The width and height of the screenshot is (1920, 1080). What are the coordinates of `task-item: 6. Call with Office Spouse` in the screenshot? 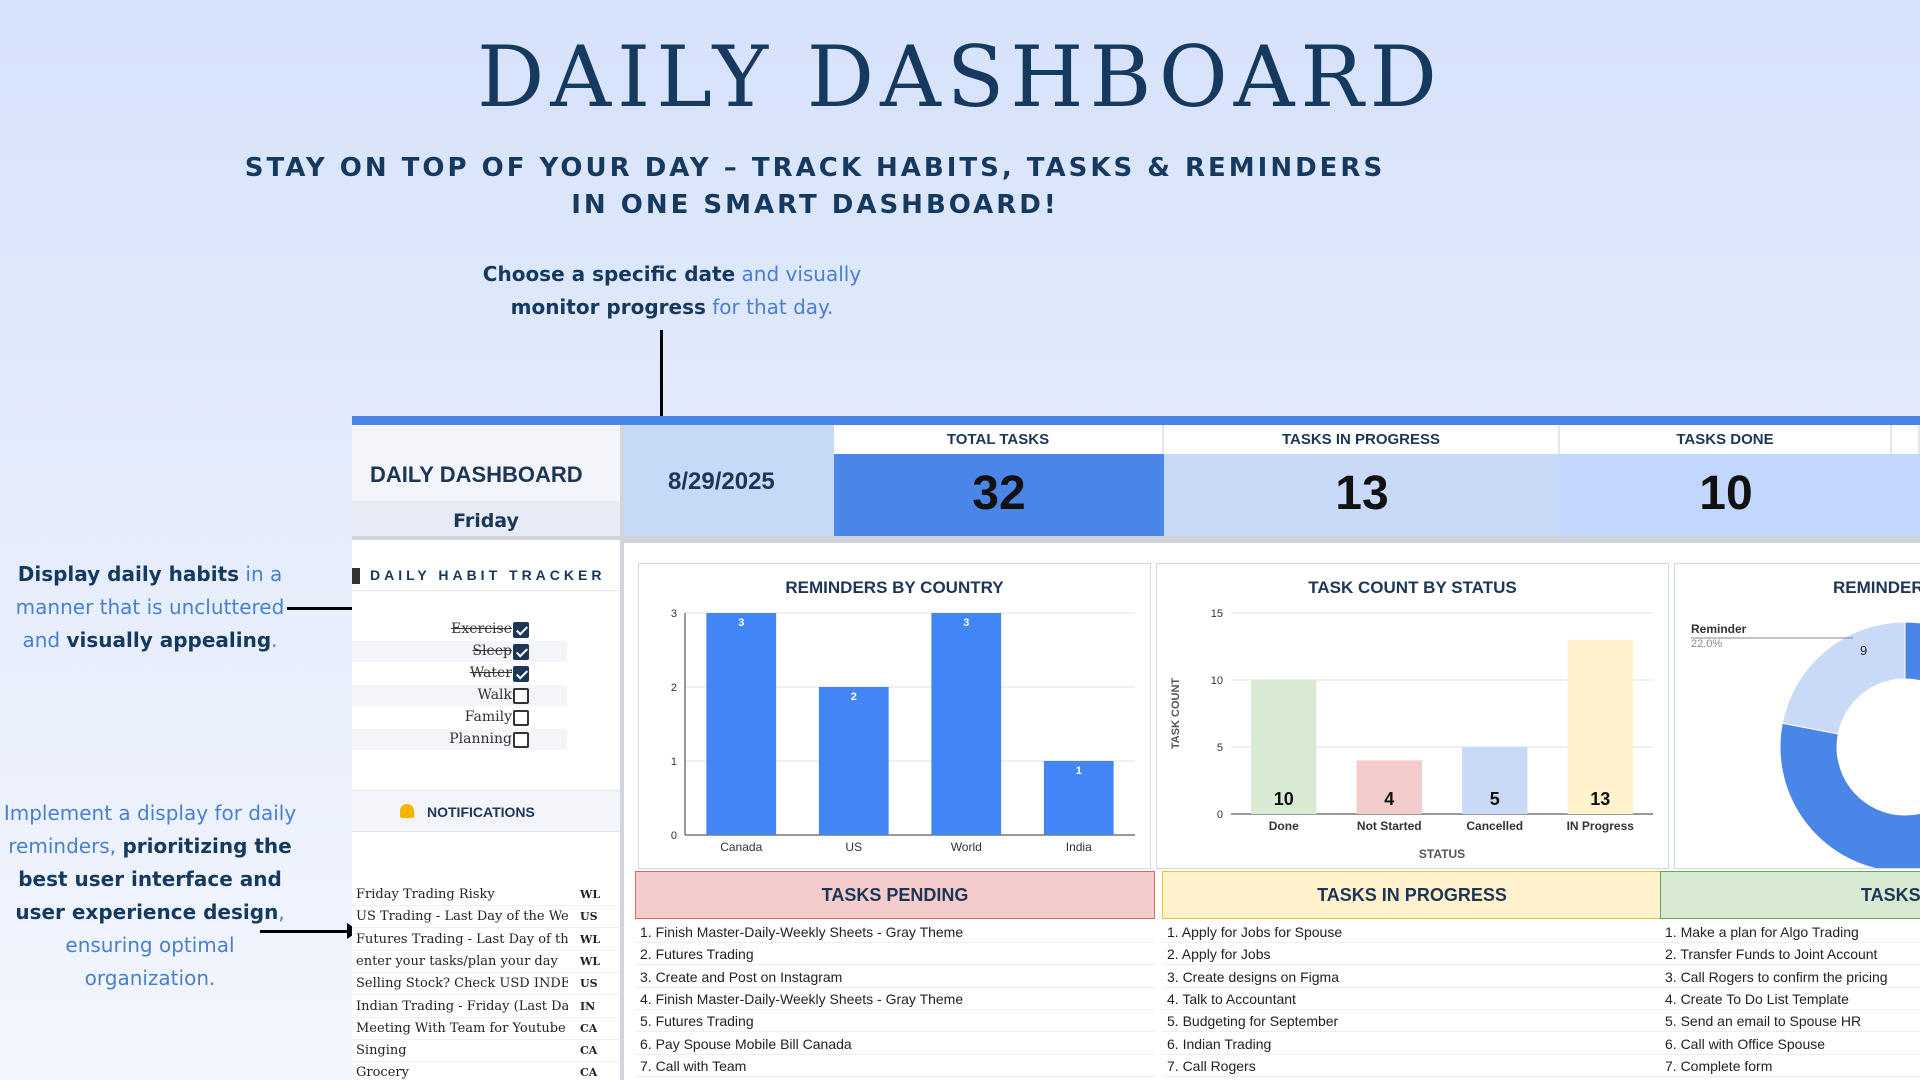 It's located at (1790, 1044).